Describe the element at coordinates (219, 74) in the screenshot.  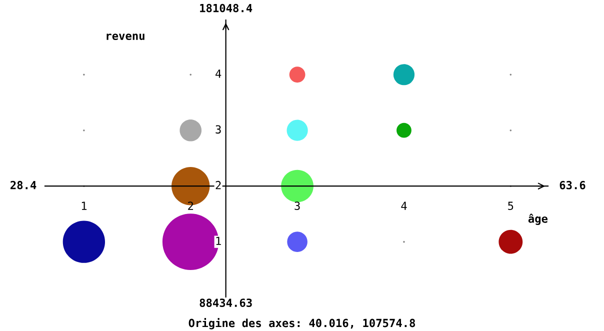
I see `y-tick-label: 4` at that location.